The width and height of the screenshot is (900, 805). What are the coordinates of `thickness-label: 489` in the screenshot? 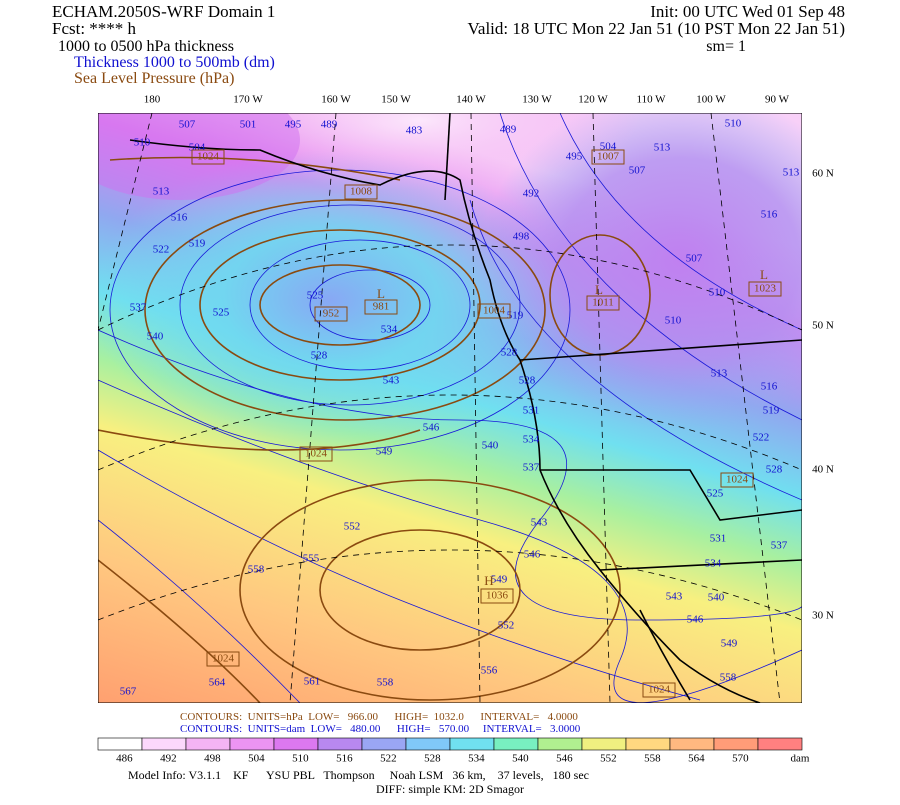 It's located at (329, 125).